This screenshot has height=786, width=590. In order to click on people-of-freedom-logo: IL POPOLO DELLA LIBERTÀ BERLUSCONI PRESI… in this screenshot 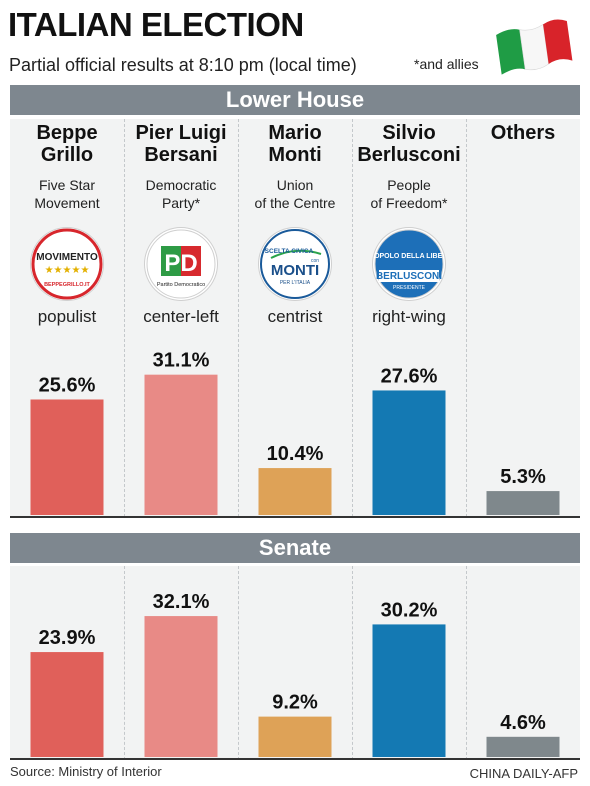, I will do `click(409, 264)`.